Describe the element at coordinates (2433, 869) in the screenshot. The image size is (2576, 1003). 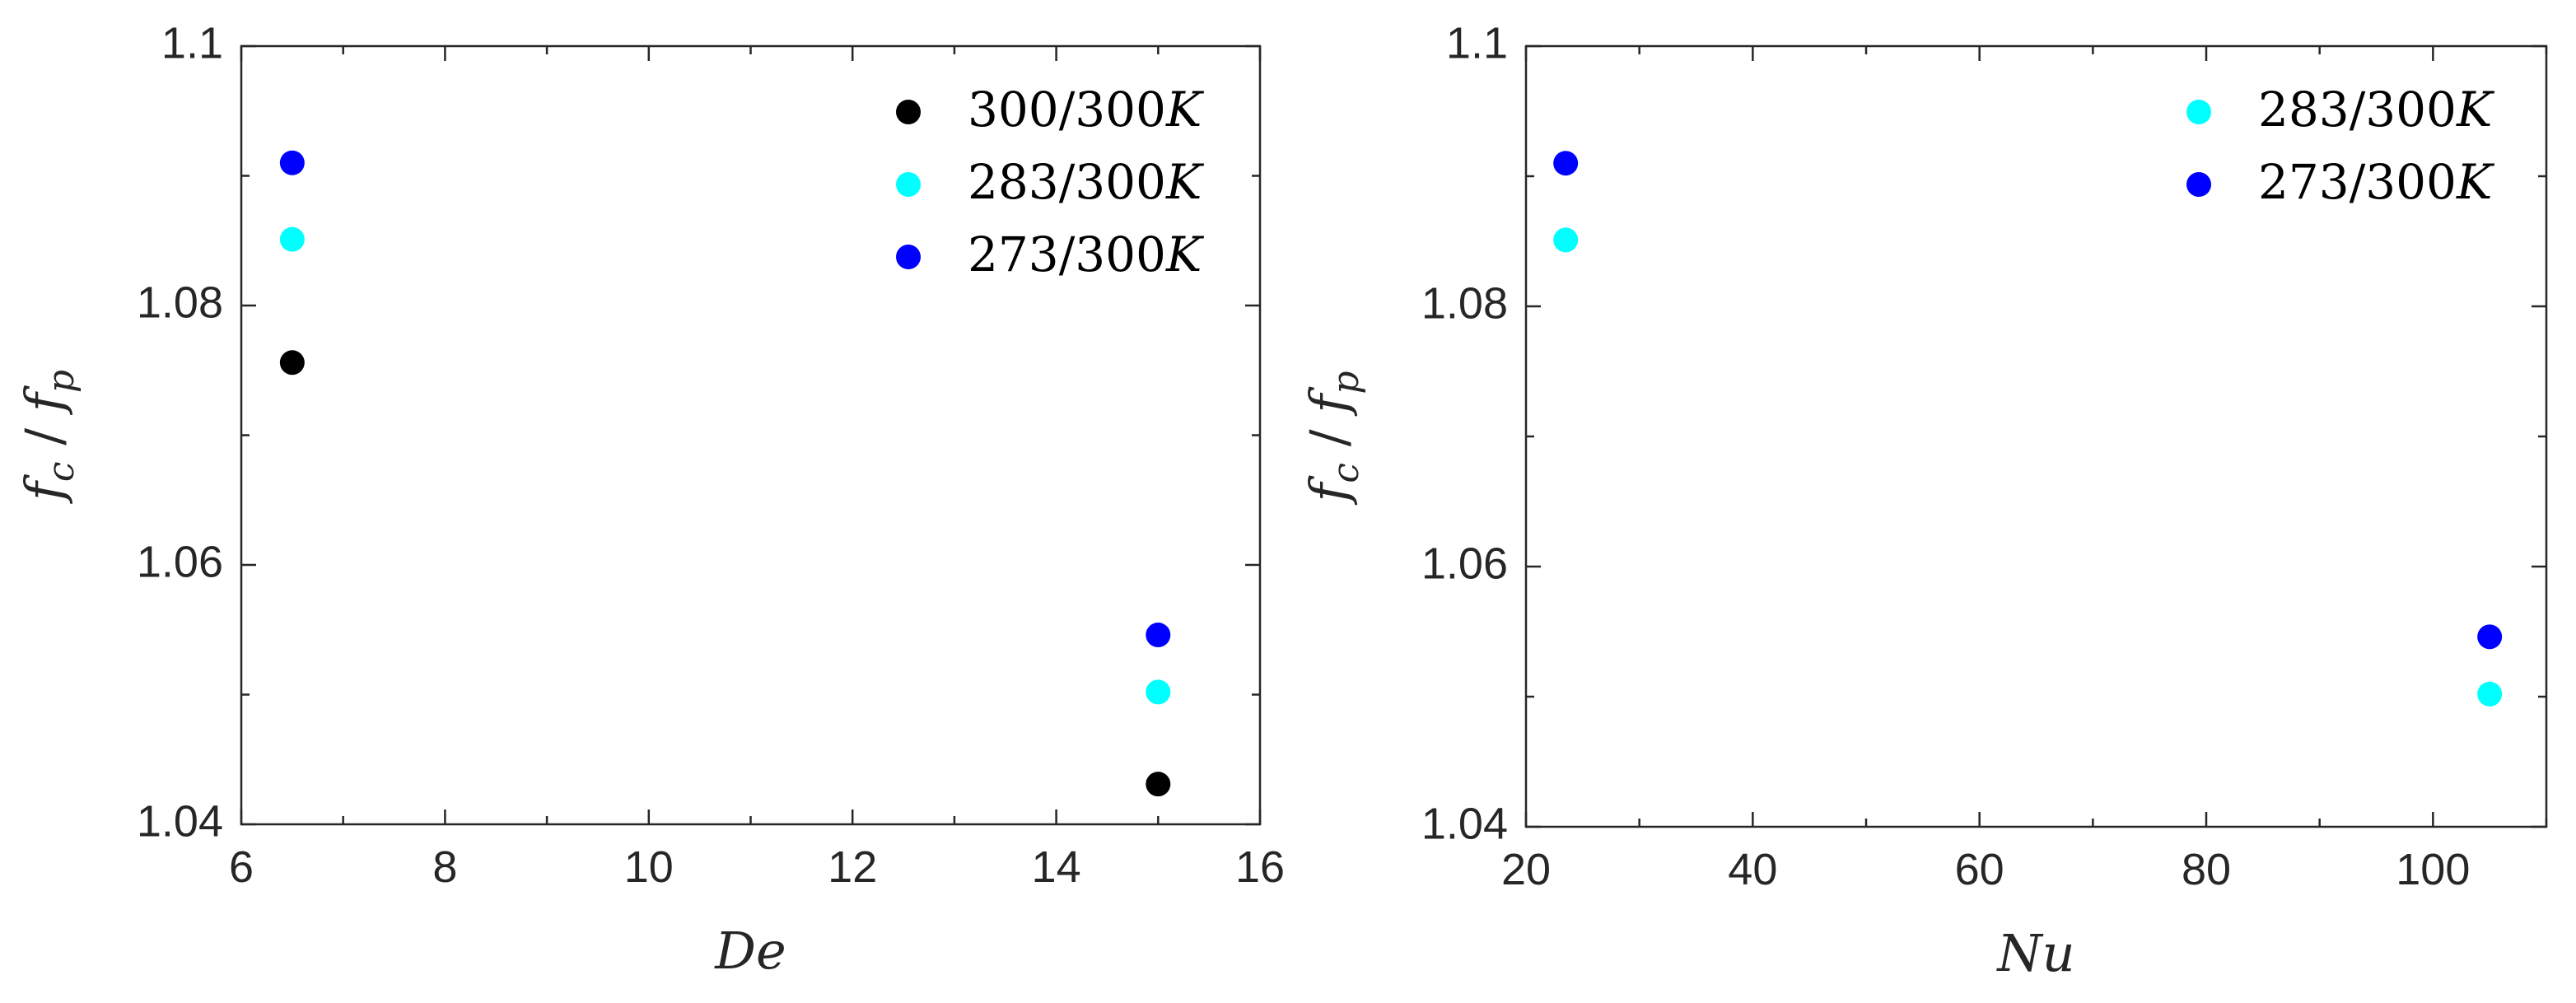
I see `x-tick-label: 100` at that location.